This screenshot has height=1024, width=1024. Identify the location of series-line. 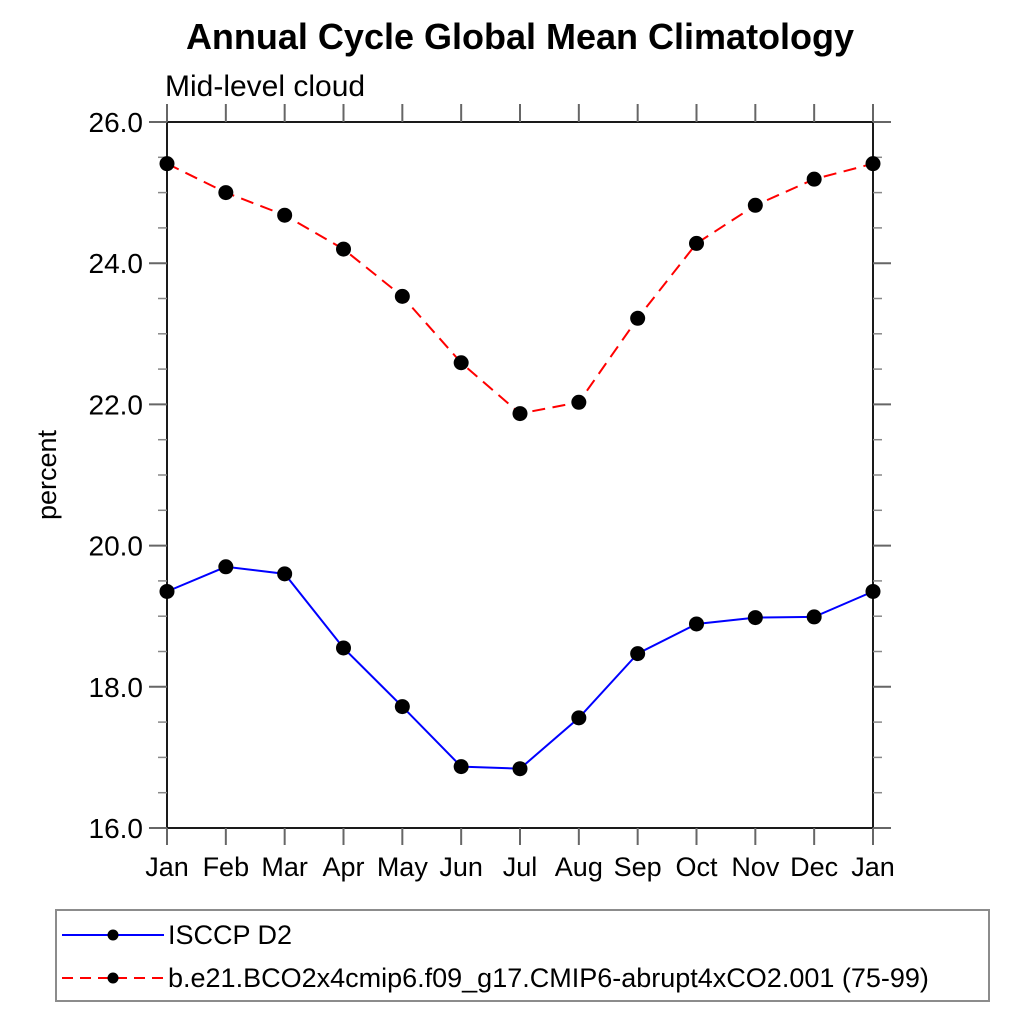
(520, 667).